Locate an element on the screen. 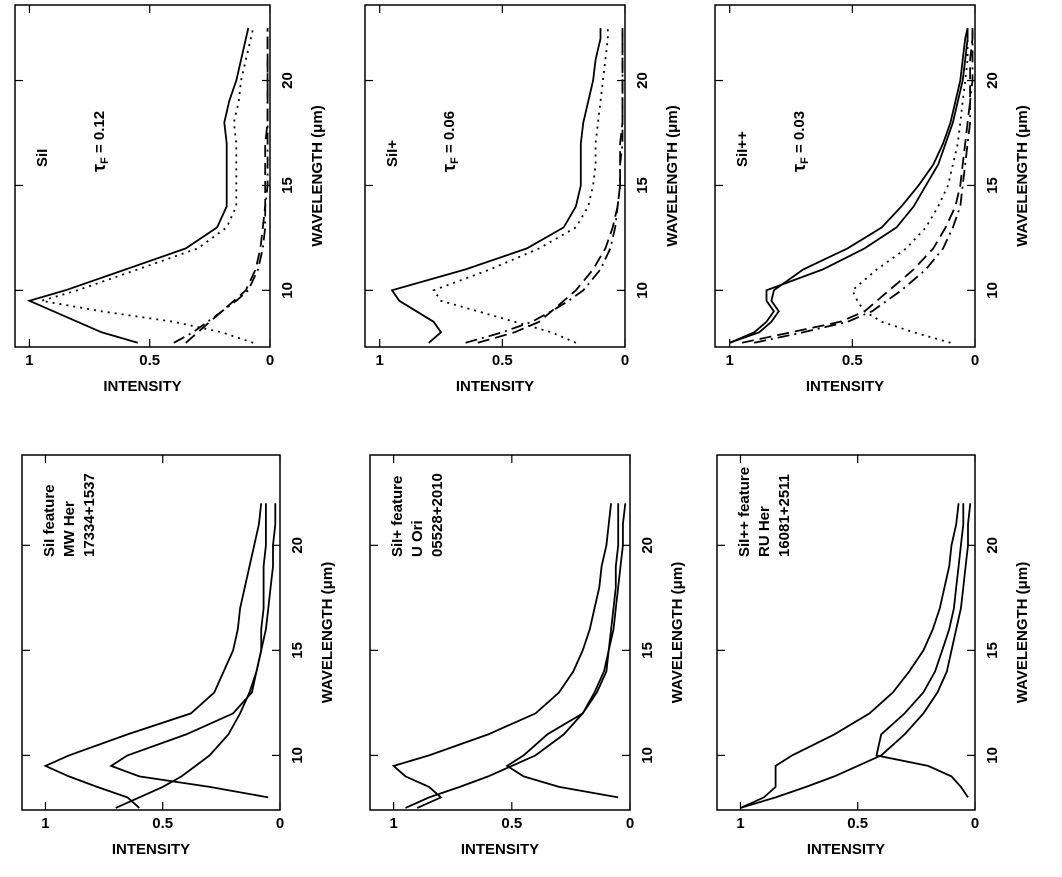  tau-annotation: τF = 0.12 is located at coordinates (100, 141).